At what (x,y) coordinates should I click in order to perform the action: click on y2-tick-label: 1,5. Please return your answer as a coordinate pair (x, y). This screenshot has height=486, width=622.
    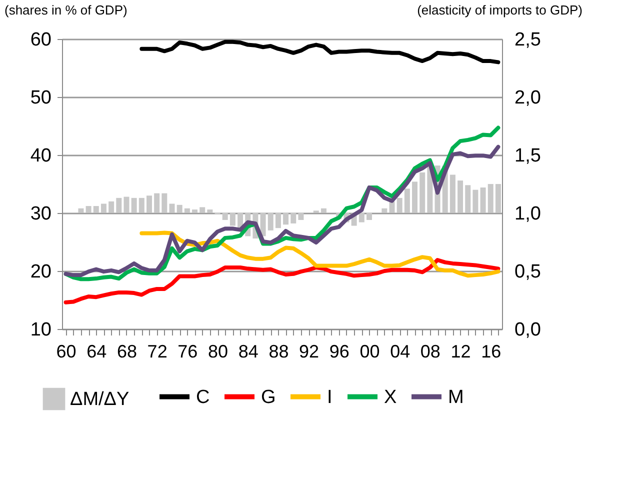
    Looking at the image, I should click on (527, 156).